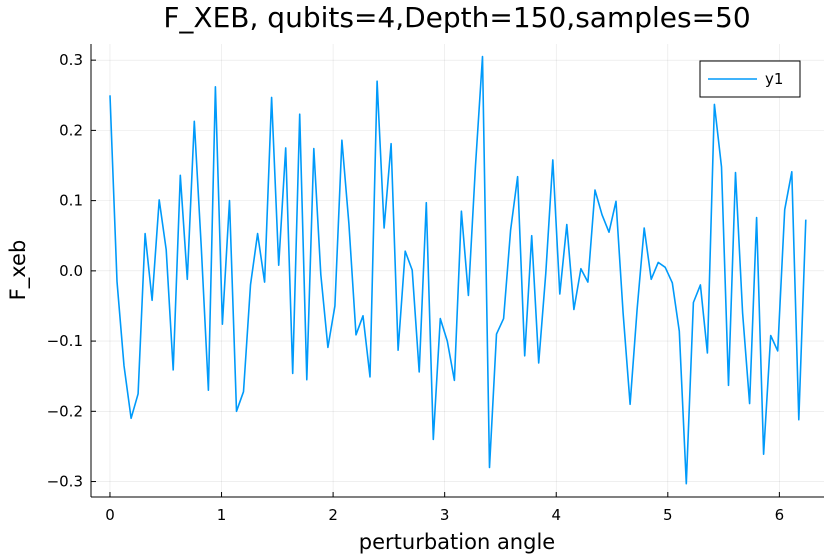  I want to click on y-tick-label: 0.0, so click(71, 271).